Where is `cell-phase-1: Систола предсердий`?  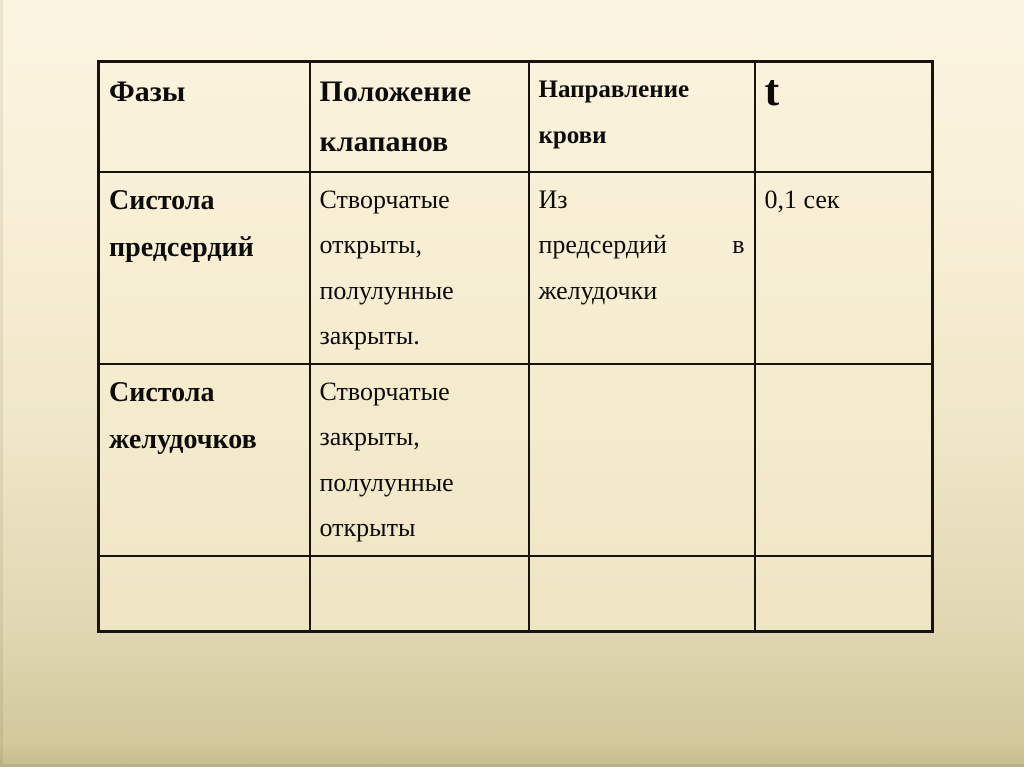
cell-phase-1: Систола предсердий is located at coordinates (204, 267).